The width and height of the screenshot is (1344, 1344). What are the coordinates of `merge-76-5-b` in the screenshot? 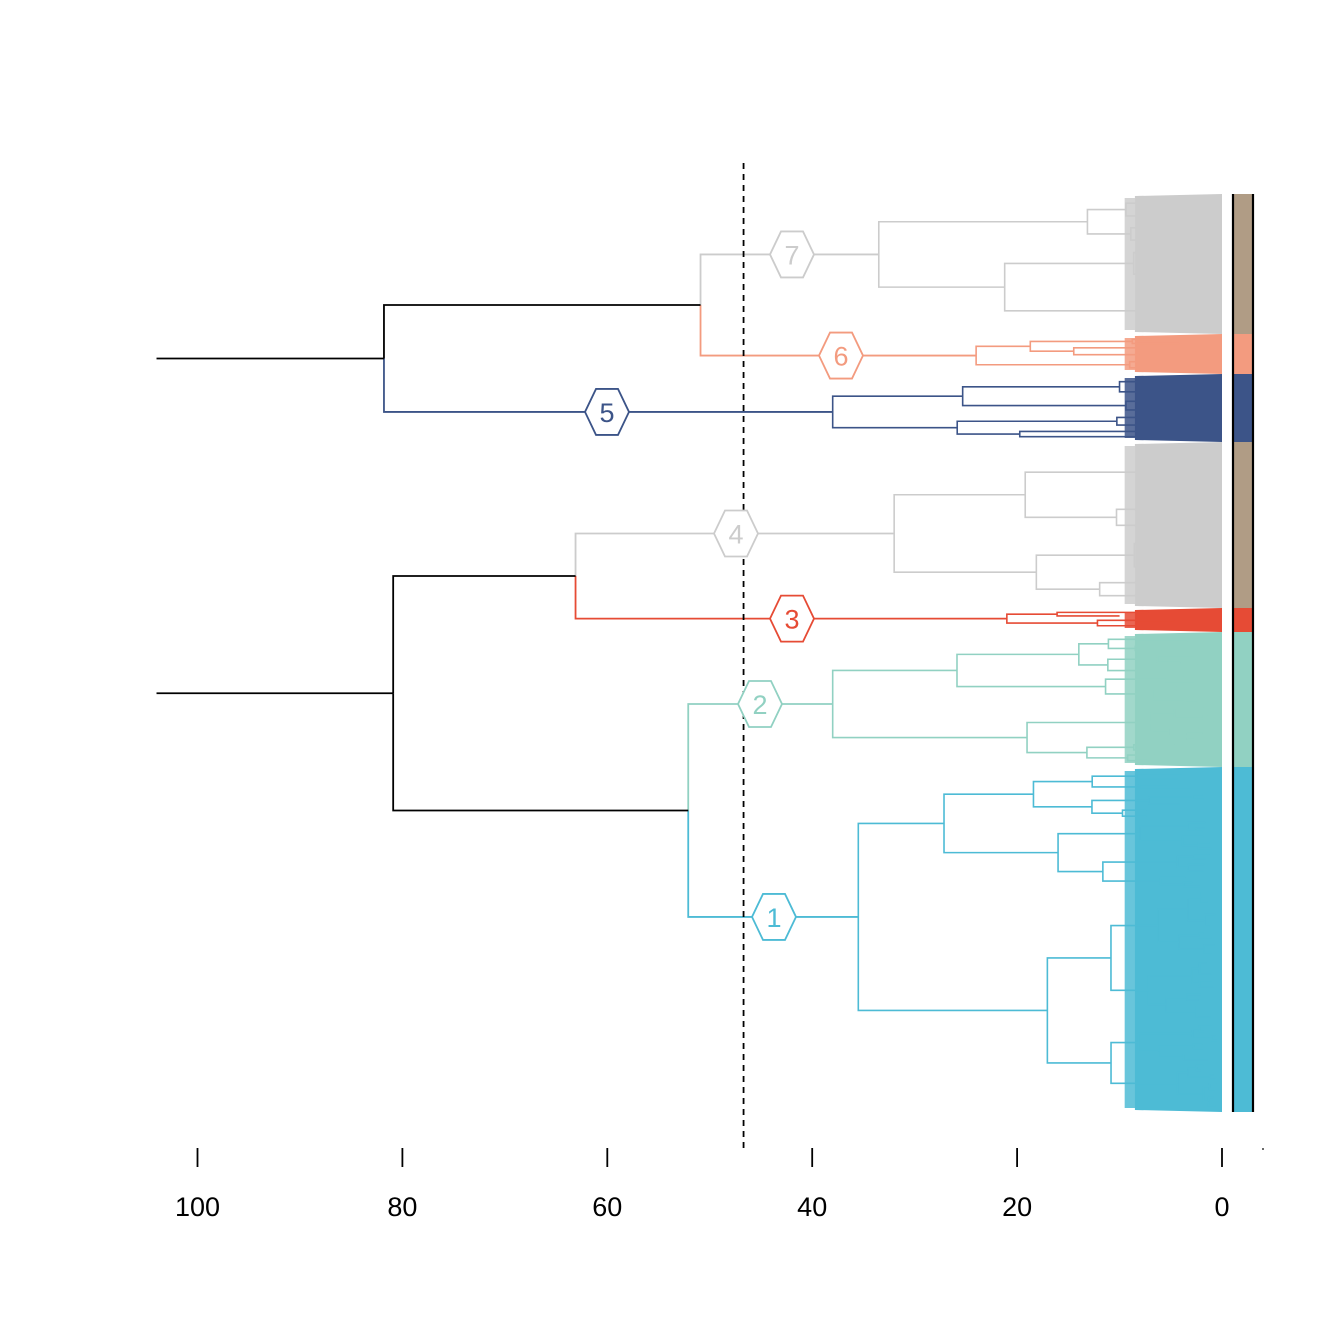 It's located at (608, 385).